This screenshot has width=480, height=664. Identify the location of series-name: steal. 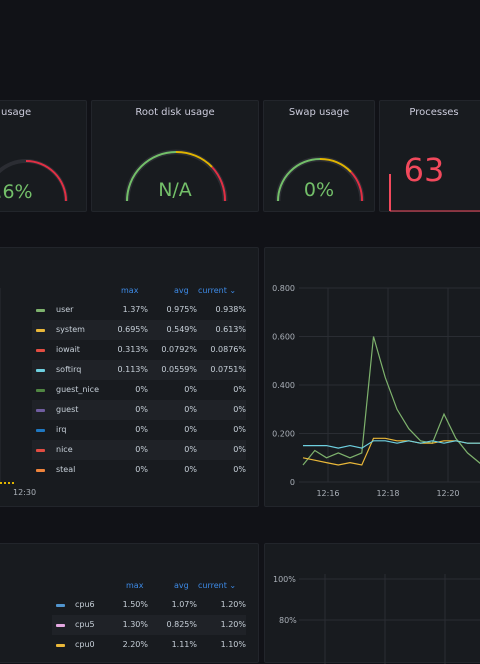
(66, 469).